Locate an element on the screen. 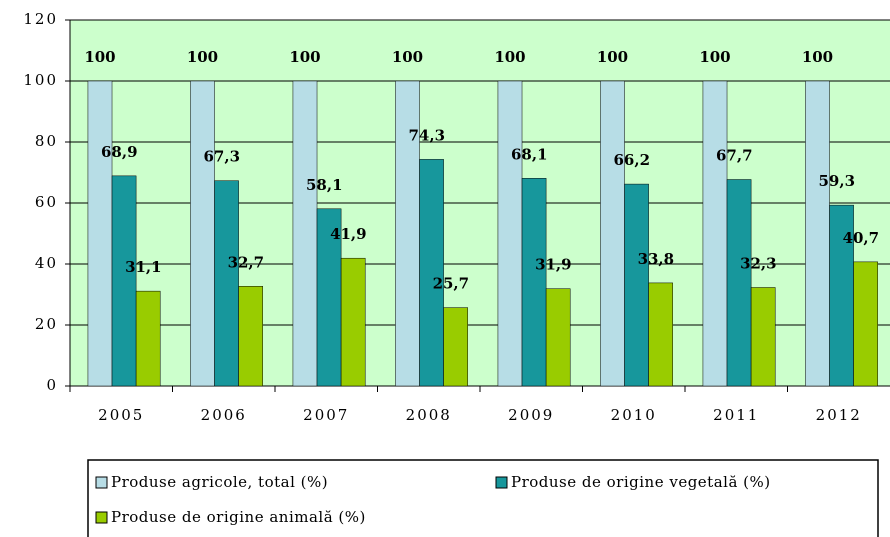 The height and width of the screenshot is (537, 890). data-label: 41,9 is located at coordinates (348, 234).